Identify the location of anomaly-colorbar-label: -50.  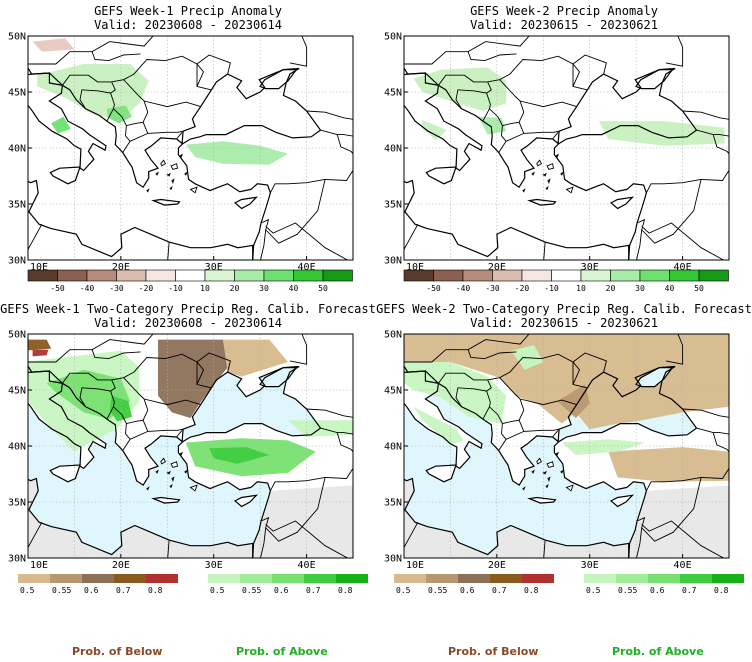
(57, 288).